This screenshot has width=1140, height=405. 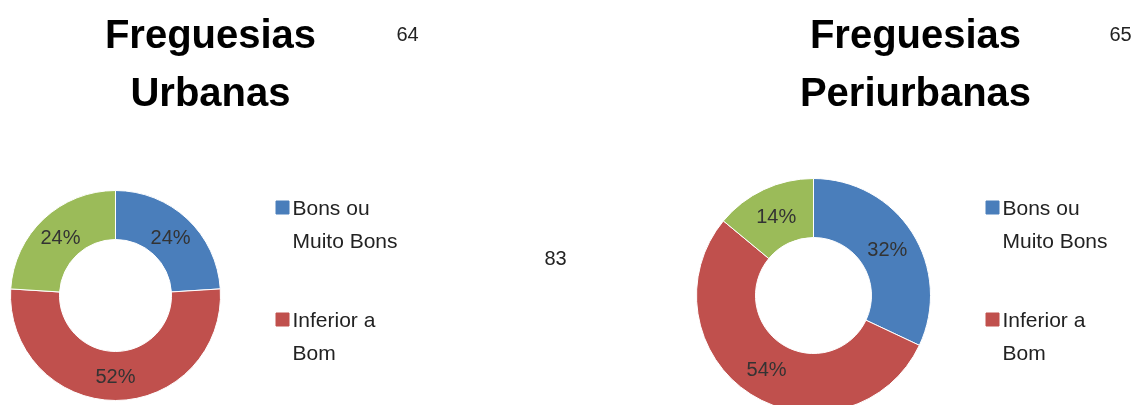 What do you see at coordinates (210, 62) in the screenshot?
I see `chart-title: Freguesias Urbanas` at bounding box center [210, 62].